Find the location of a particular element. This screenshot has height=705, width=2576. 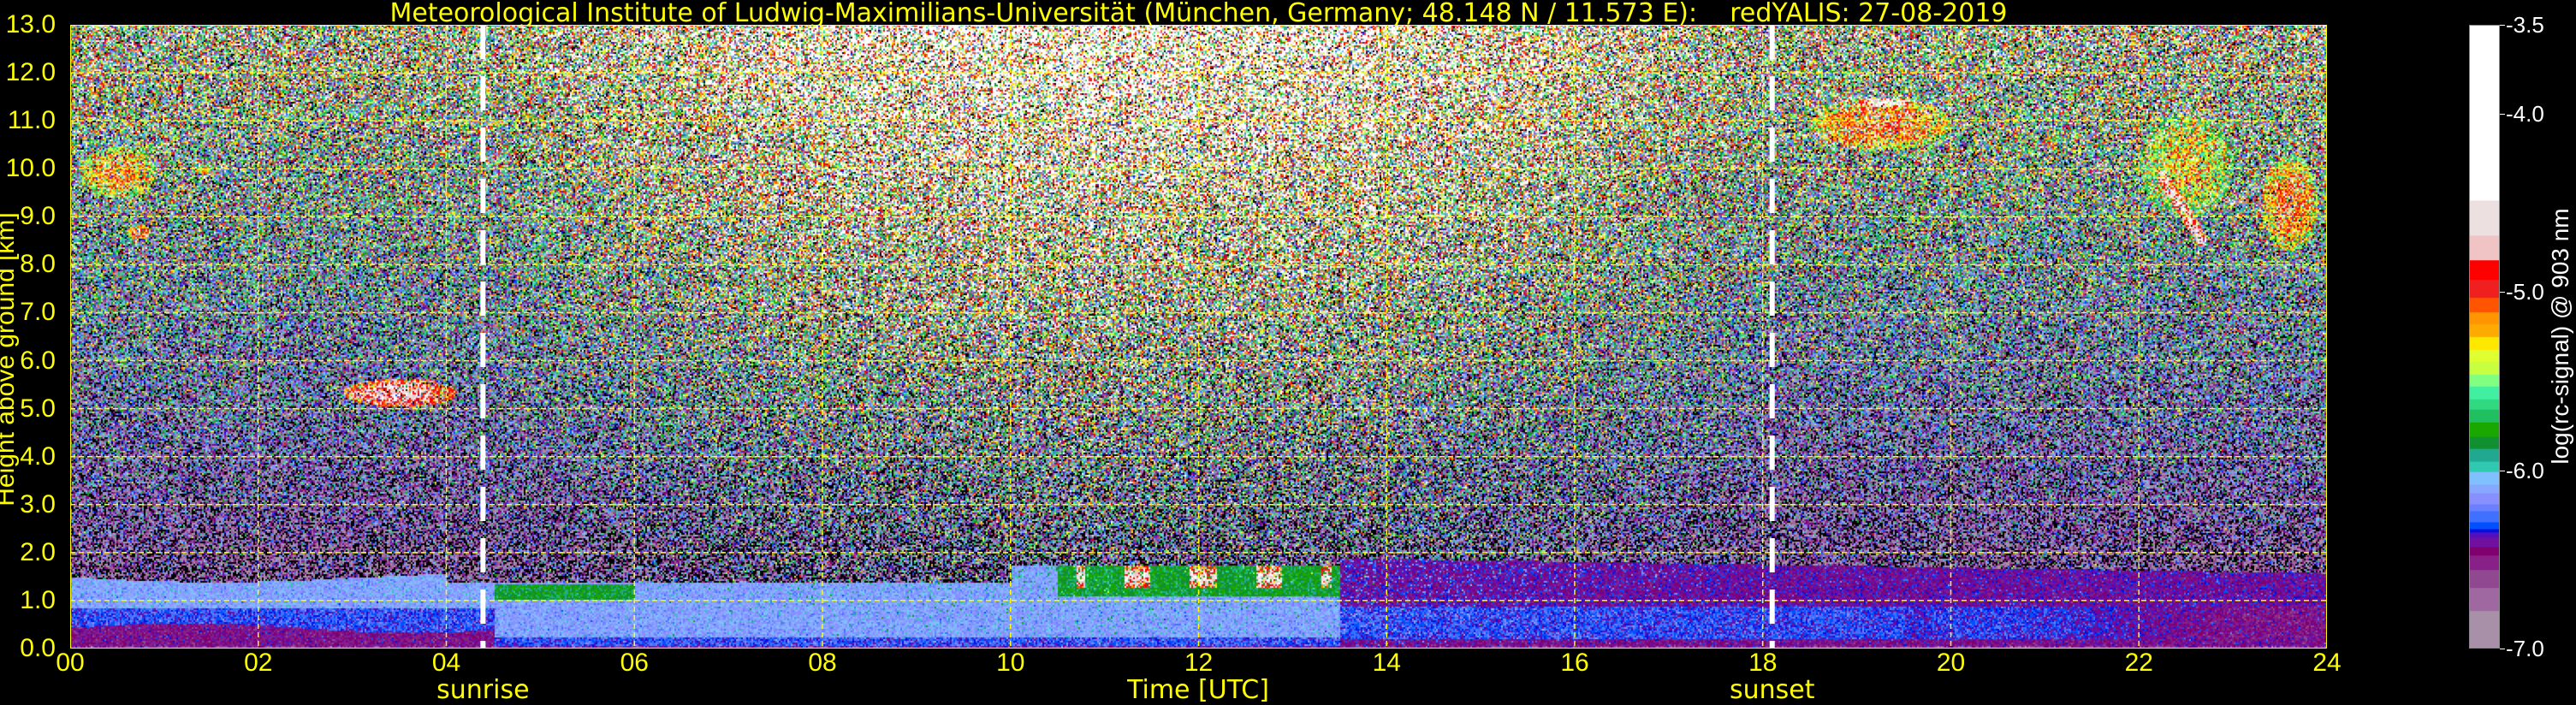

y-axis-label: Height above ground [km] is located at coordinates (10, 359).